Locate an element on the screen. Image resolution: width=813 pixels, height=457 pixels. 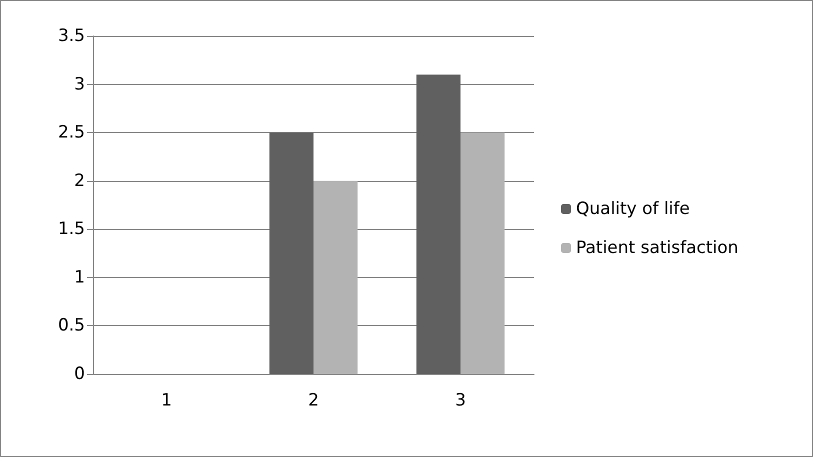
y-tick-label: 3 is located at coordinates (79, 84).